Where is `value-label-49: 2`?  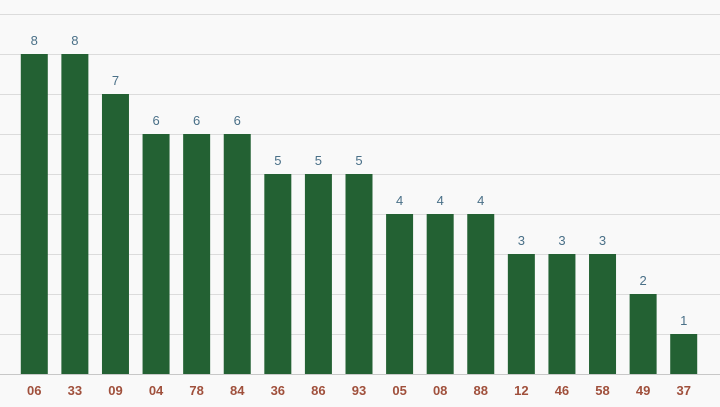
value-label-49: 2 is located at coordinates (643, 280).